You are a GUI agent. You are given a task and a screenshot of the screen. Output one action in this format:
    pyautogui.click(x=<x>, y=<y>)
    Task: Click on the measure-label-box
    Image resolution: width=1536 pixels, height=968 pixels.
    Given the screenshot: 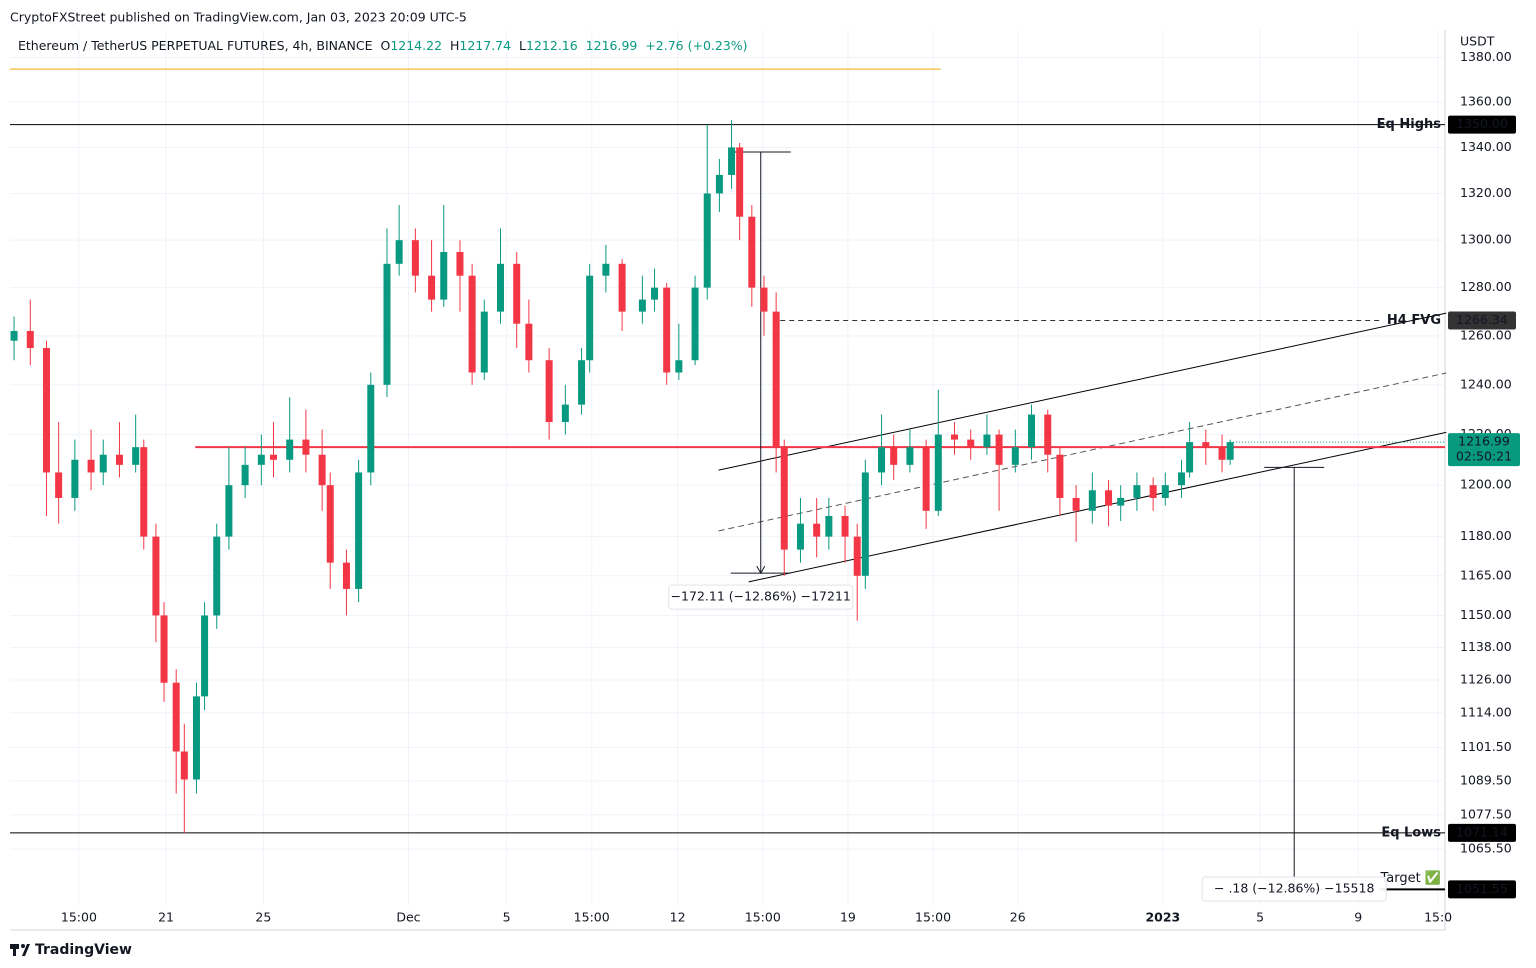 What is the action you would take?
    pyautogui.click(x=1294, y=889)
    